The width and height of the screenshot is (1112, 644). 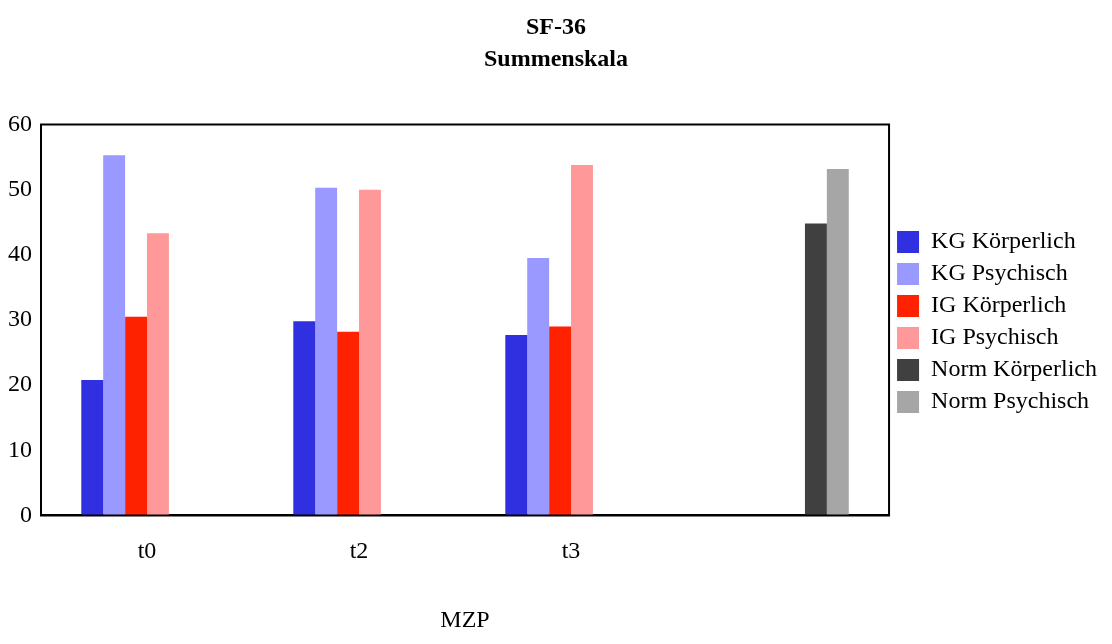 I want to click on y-tick-label: 60, so click(x=20, y=122).